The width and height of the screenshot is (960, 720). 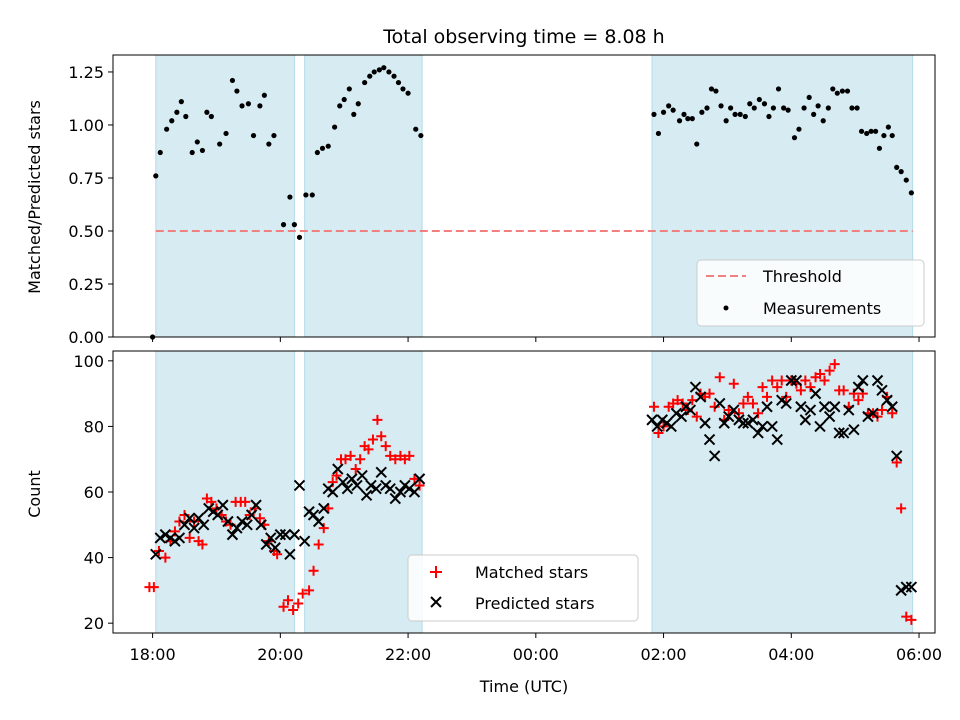 What do you see at coordinates (919, 654) in the screenshot?
I see `x-tick-label: 06:00` at bounding box center [919, 654].